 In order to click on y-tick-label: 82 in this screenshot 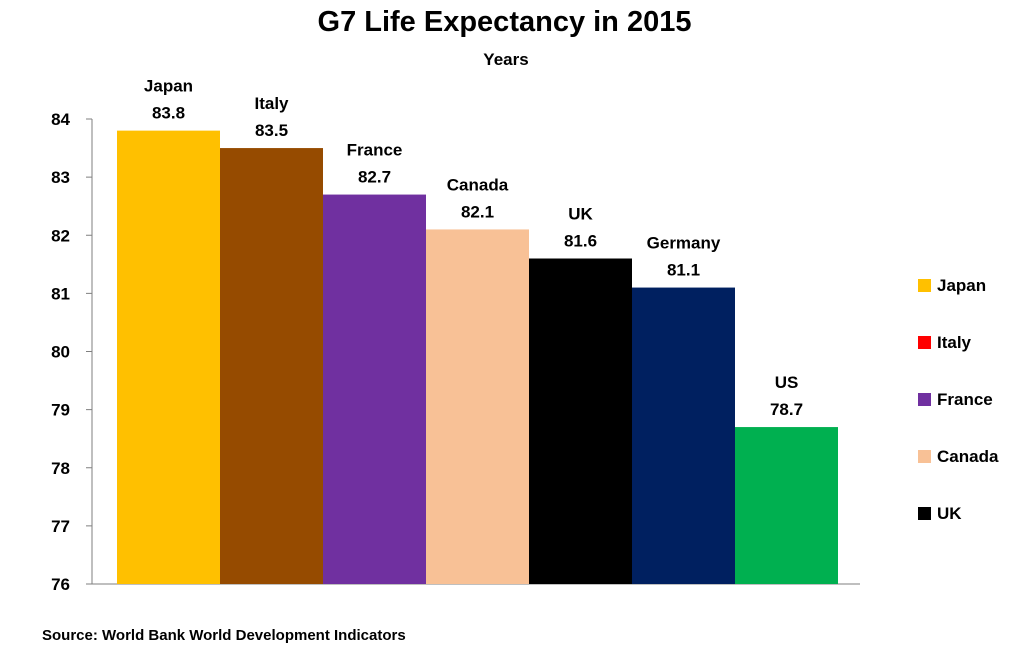, I will do `click(60, 235)`.